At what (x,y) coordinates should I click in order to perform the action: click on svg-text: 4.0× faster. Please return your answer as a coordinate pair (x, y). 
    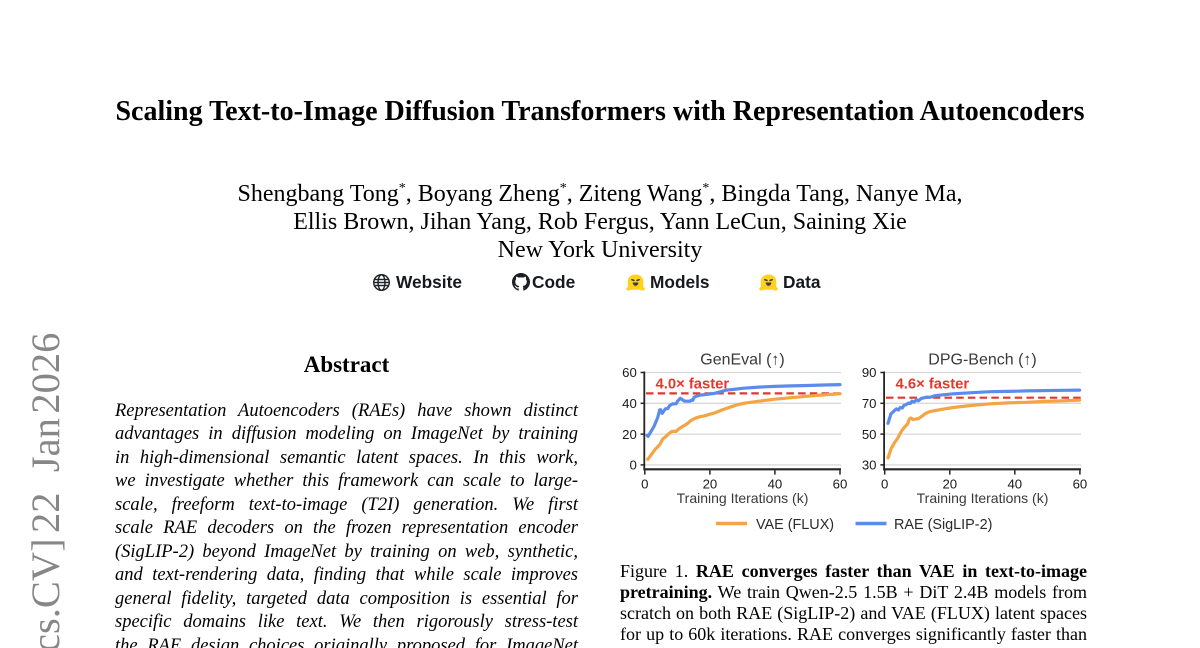
    Looking at the image, I should click on (693, 385).